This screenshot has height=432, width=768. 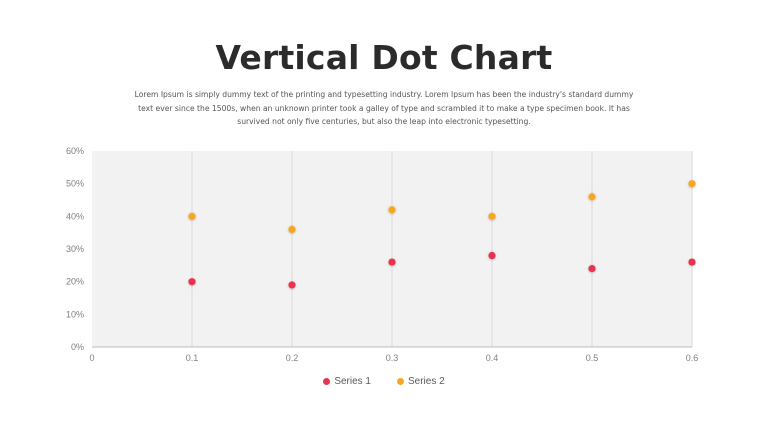 What do you see at coordinates (192, 358) in the screenshot?
I see `x-tick-label: 0.1` at bounding box center [192, 358].